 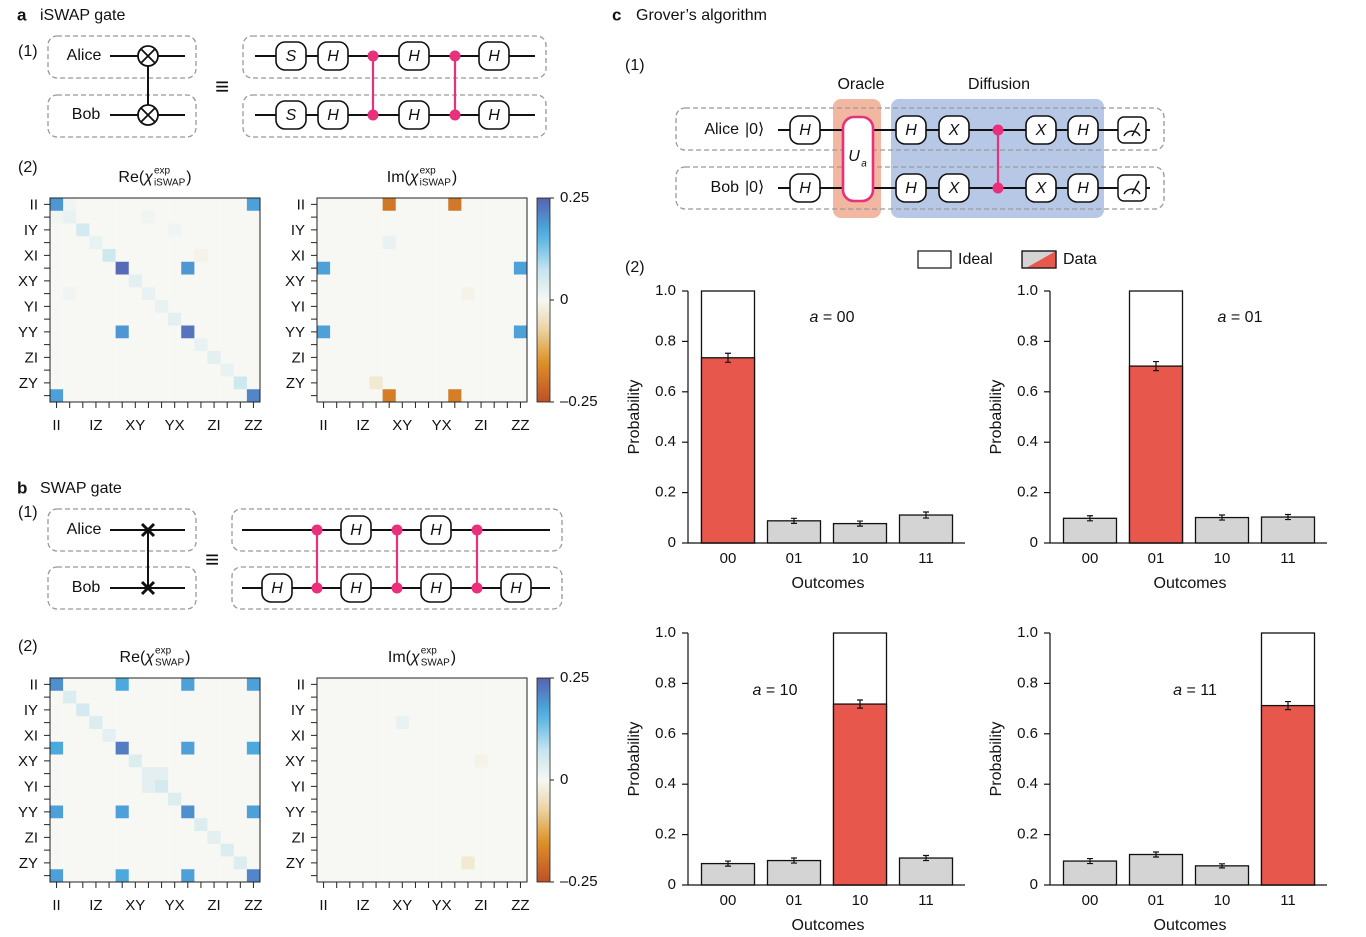 I want to click on measure-box, so click(x=1132, y=188).